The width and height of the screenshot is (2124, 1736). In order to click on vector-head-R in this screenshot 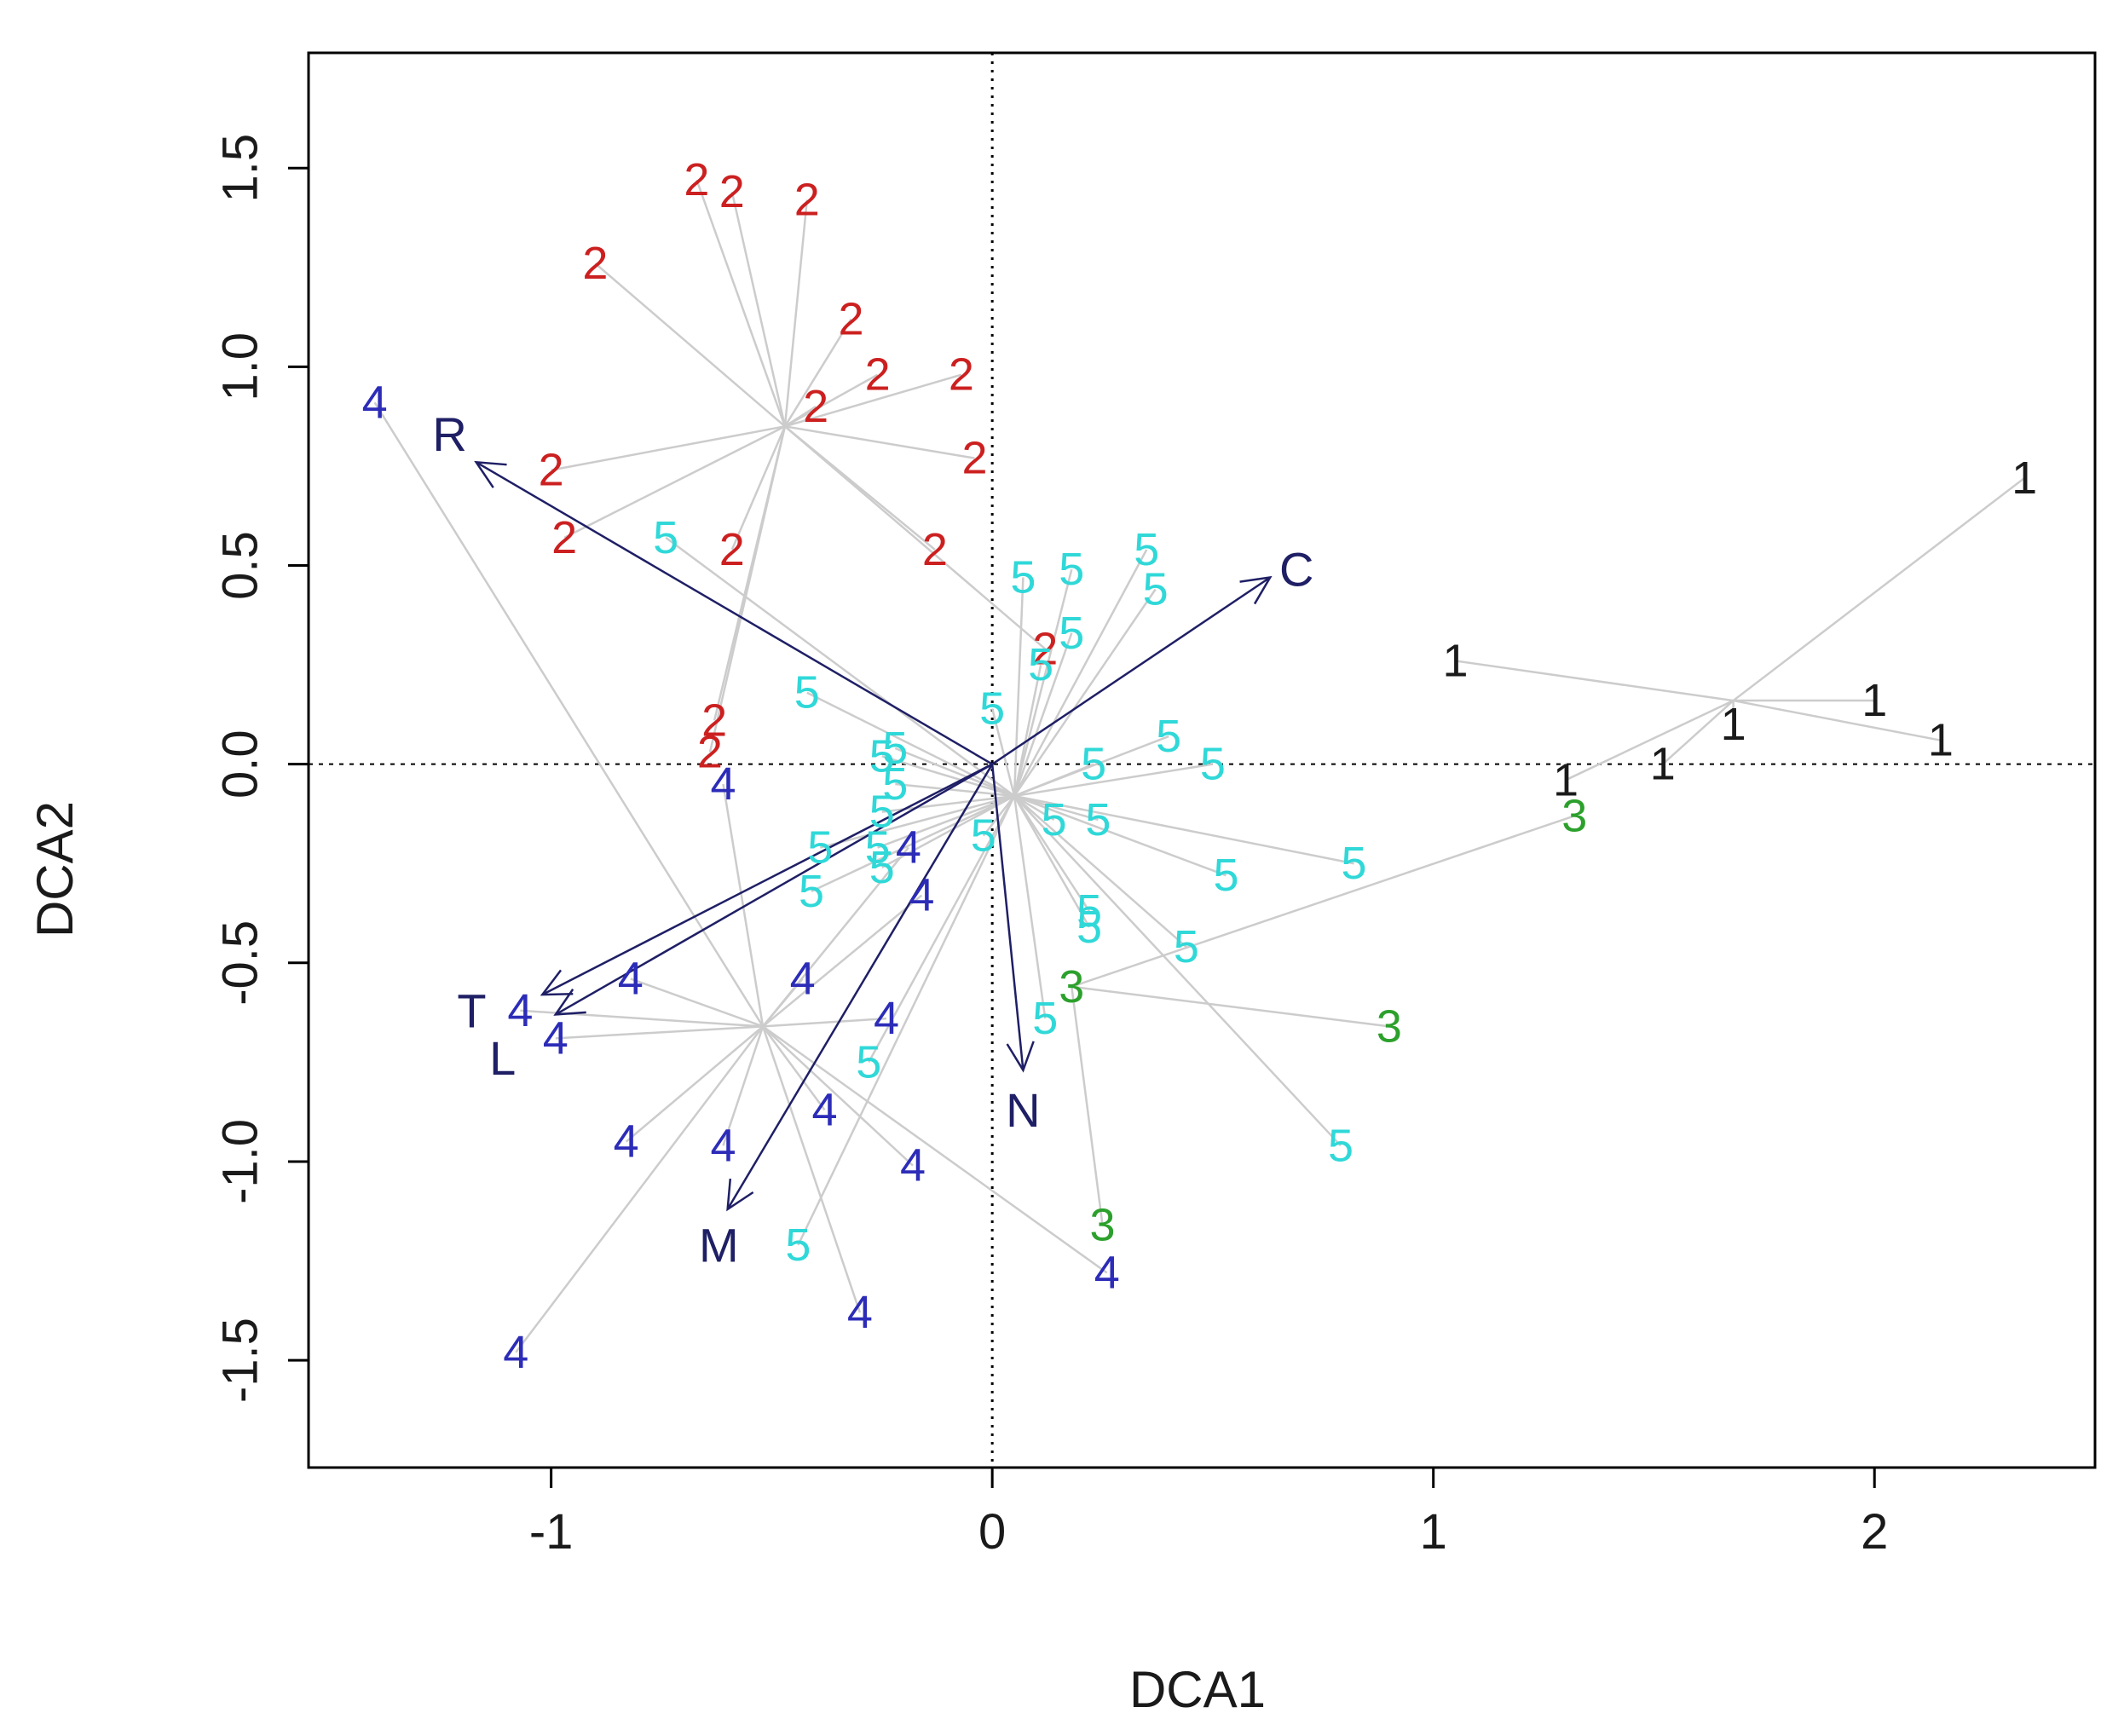, I will do `click(490, 474)`.